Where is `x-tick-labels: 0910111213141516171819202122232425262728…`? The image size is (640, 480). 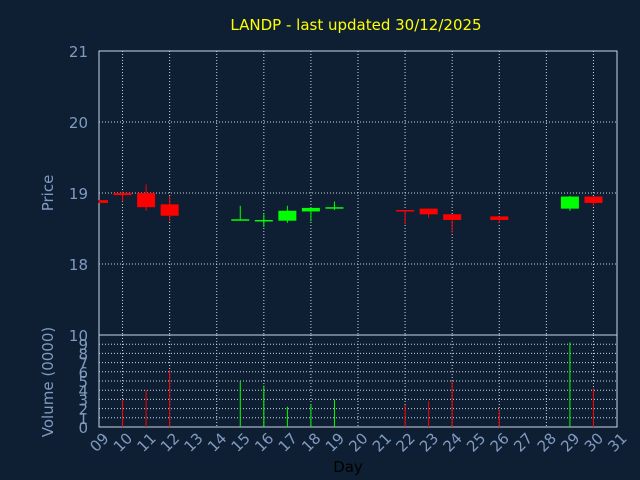 x-tick-labels: 0910111213141516171819202122232425262728… is located at coordinates (358, 442).